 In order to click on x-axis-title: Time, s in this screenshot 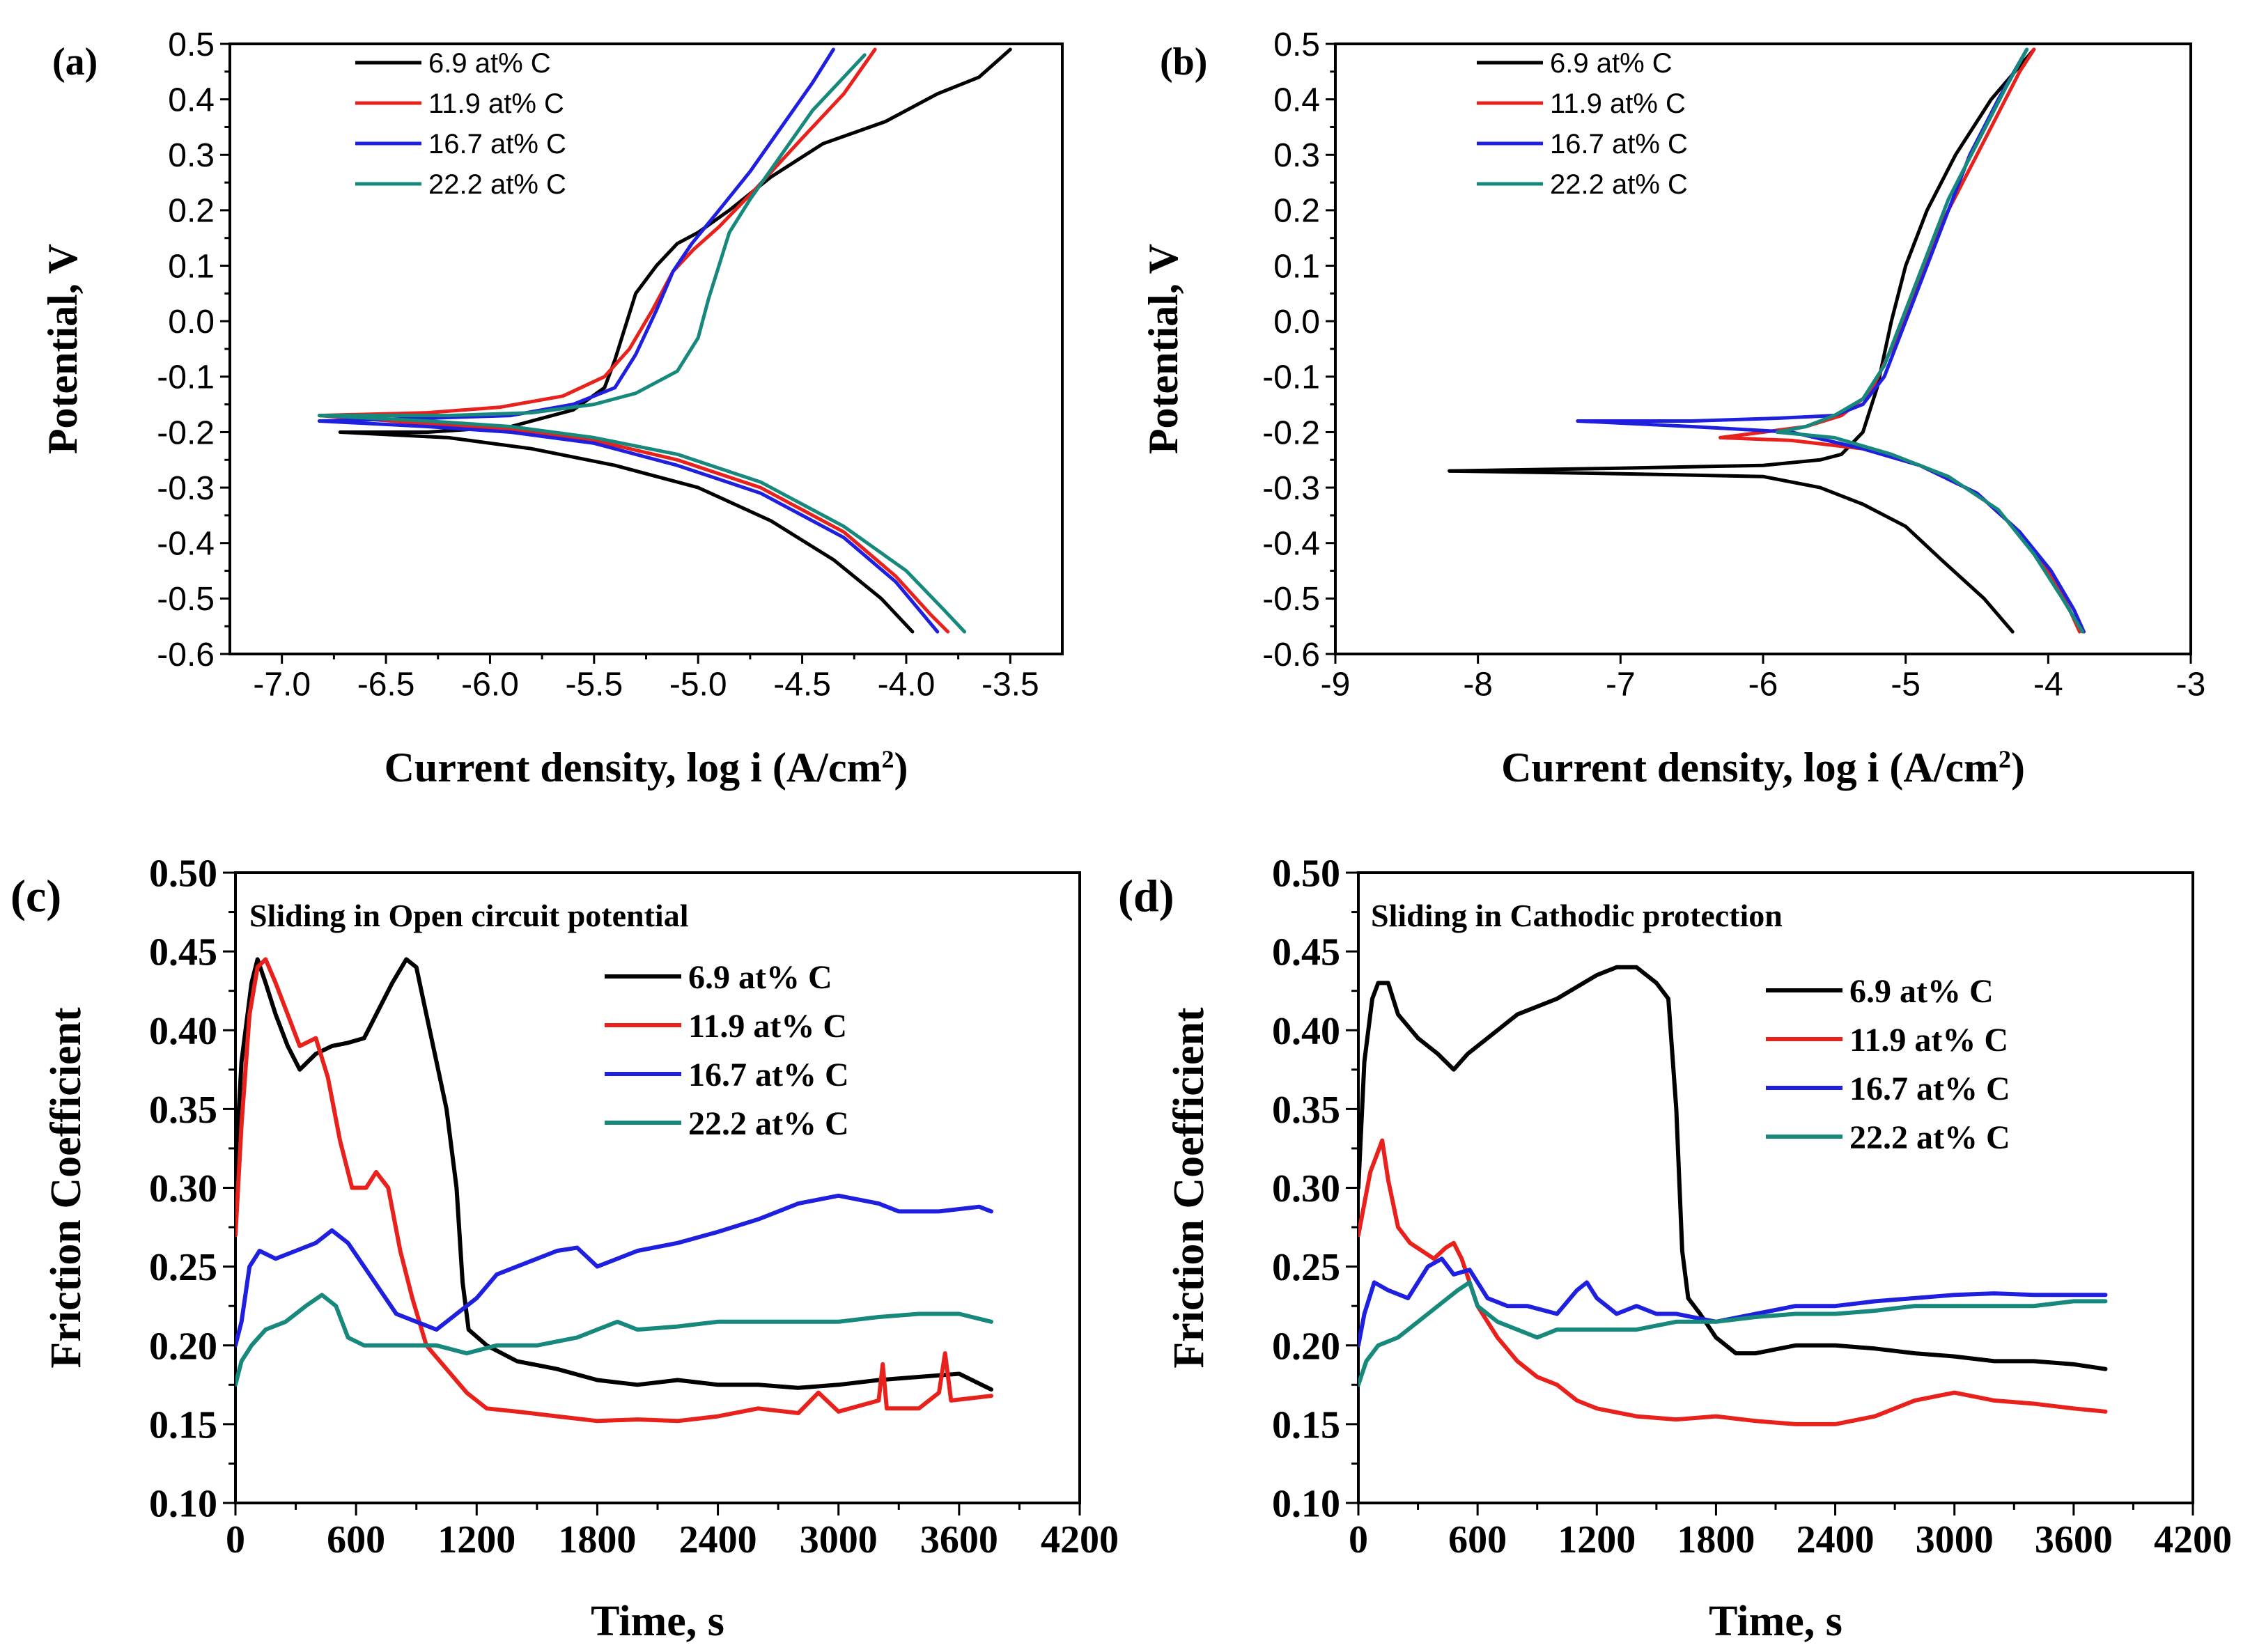, I will do `click(657, 1621)`.